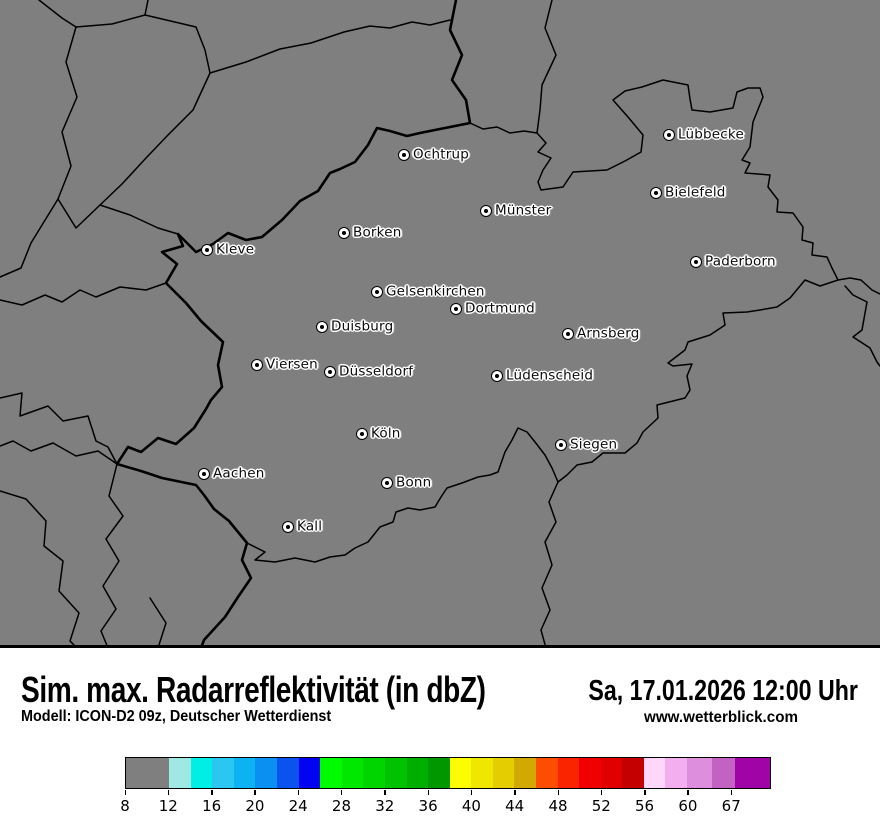 Image resolution: width=880 pixels, height=830 pixels. Describe the element at coordinates (385, 806) in the screenshot. I see `tick-label: 32` at that location.